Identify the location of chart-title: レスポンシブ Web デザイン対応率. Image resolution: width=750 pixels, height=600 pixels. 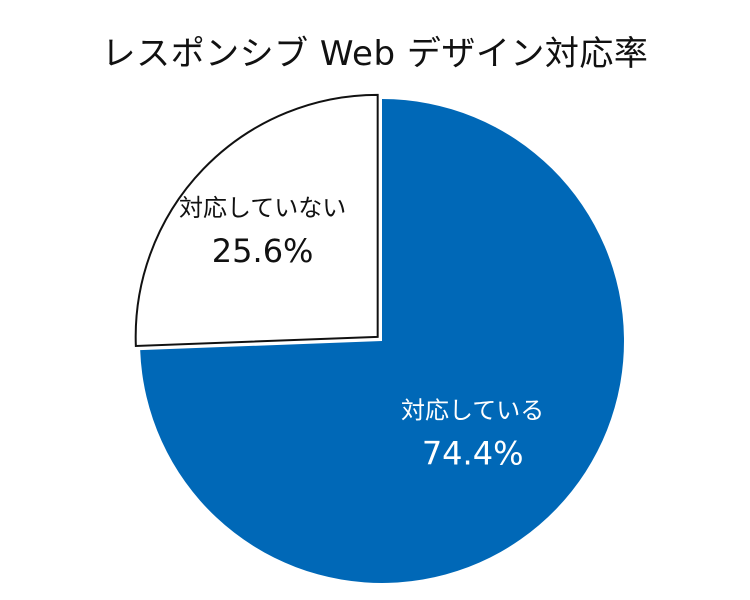
(375, 54).